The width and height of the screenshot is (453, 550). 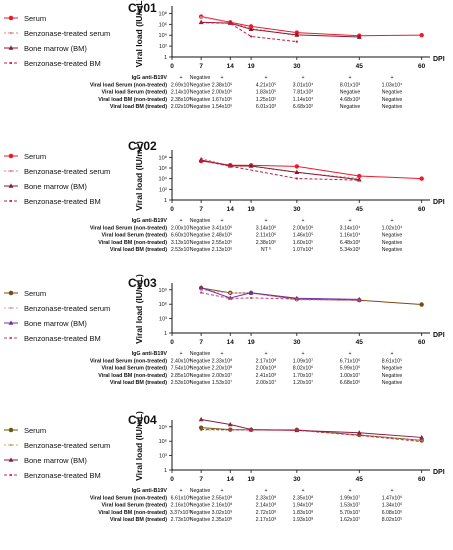 I want to click on table-cell: 6.68x10², so click(x=303, y=107).